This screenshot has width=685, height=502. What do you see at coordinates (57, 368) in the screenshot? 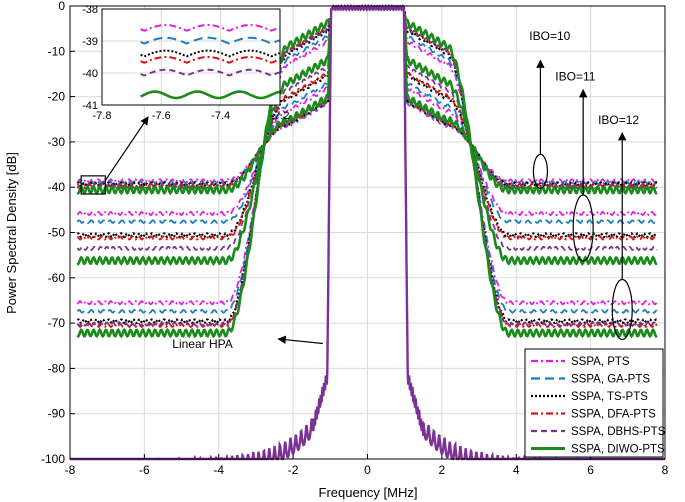
I see `y-tick-label: -80` at bounding box center [57, 368].